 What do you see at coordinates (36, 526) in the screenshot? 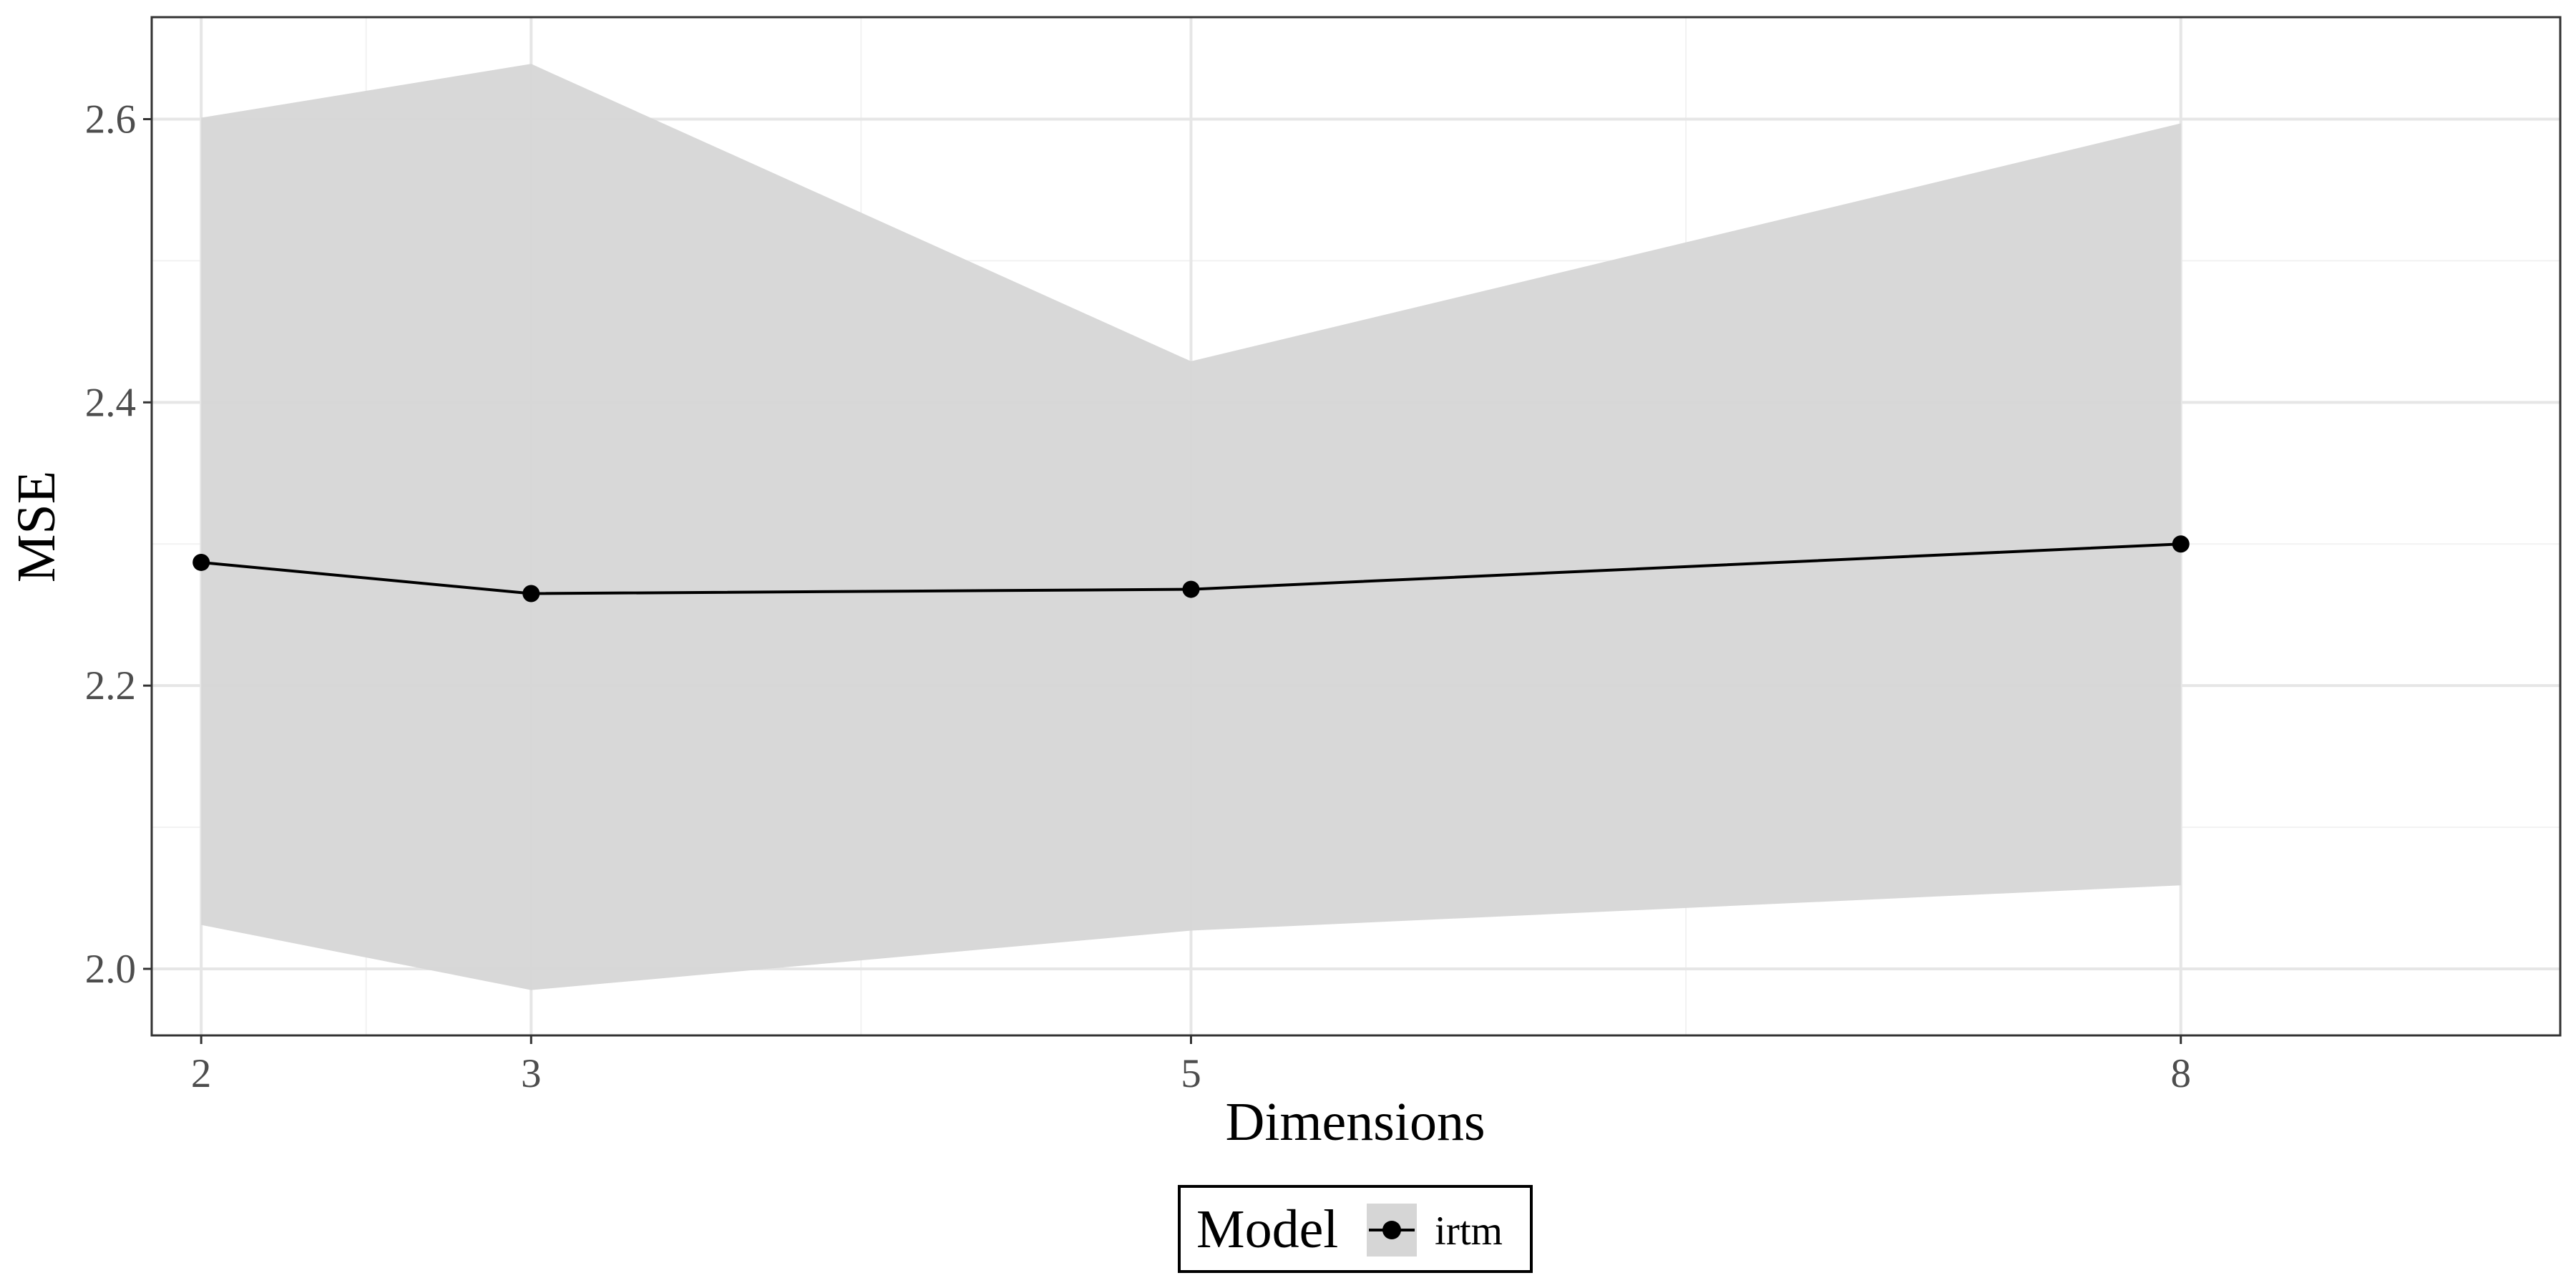
I see `y-axis-title: MSE` at bounding box center [36, 526].